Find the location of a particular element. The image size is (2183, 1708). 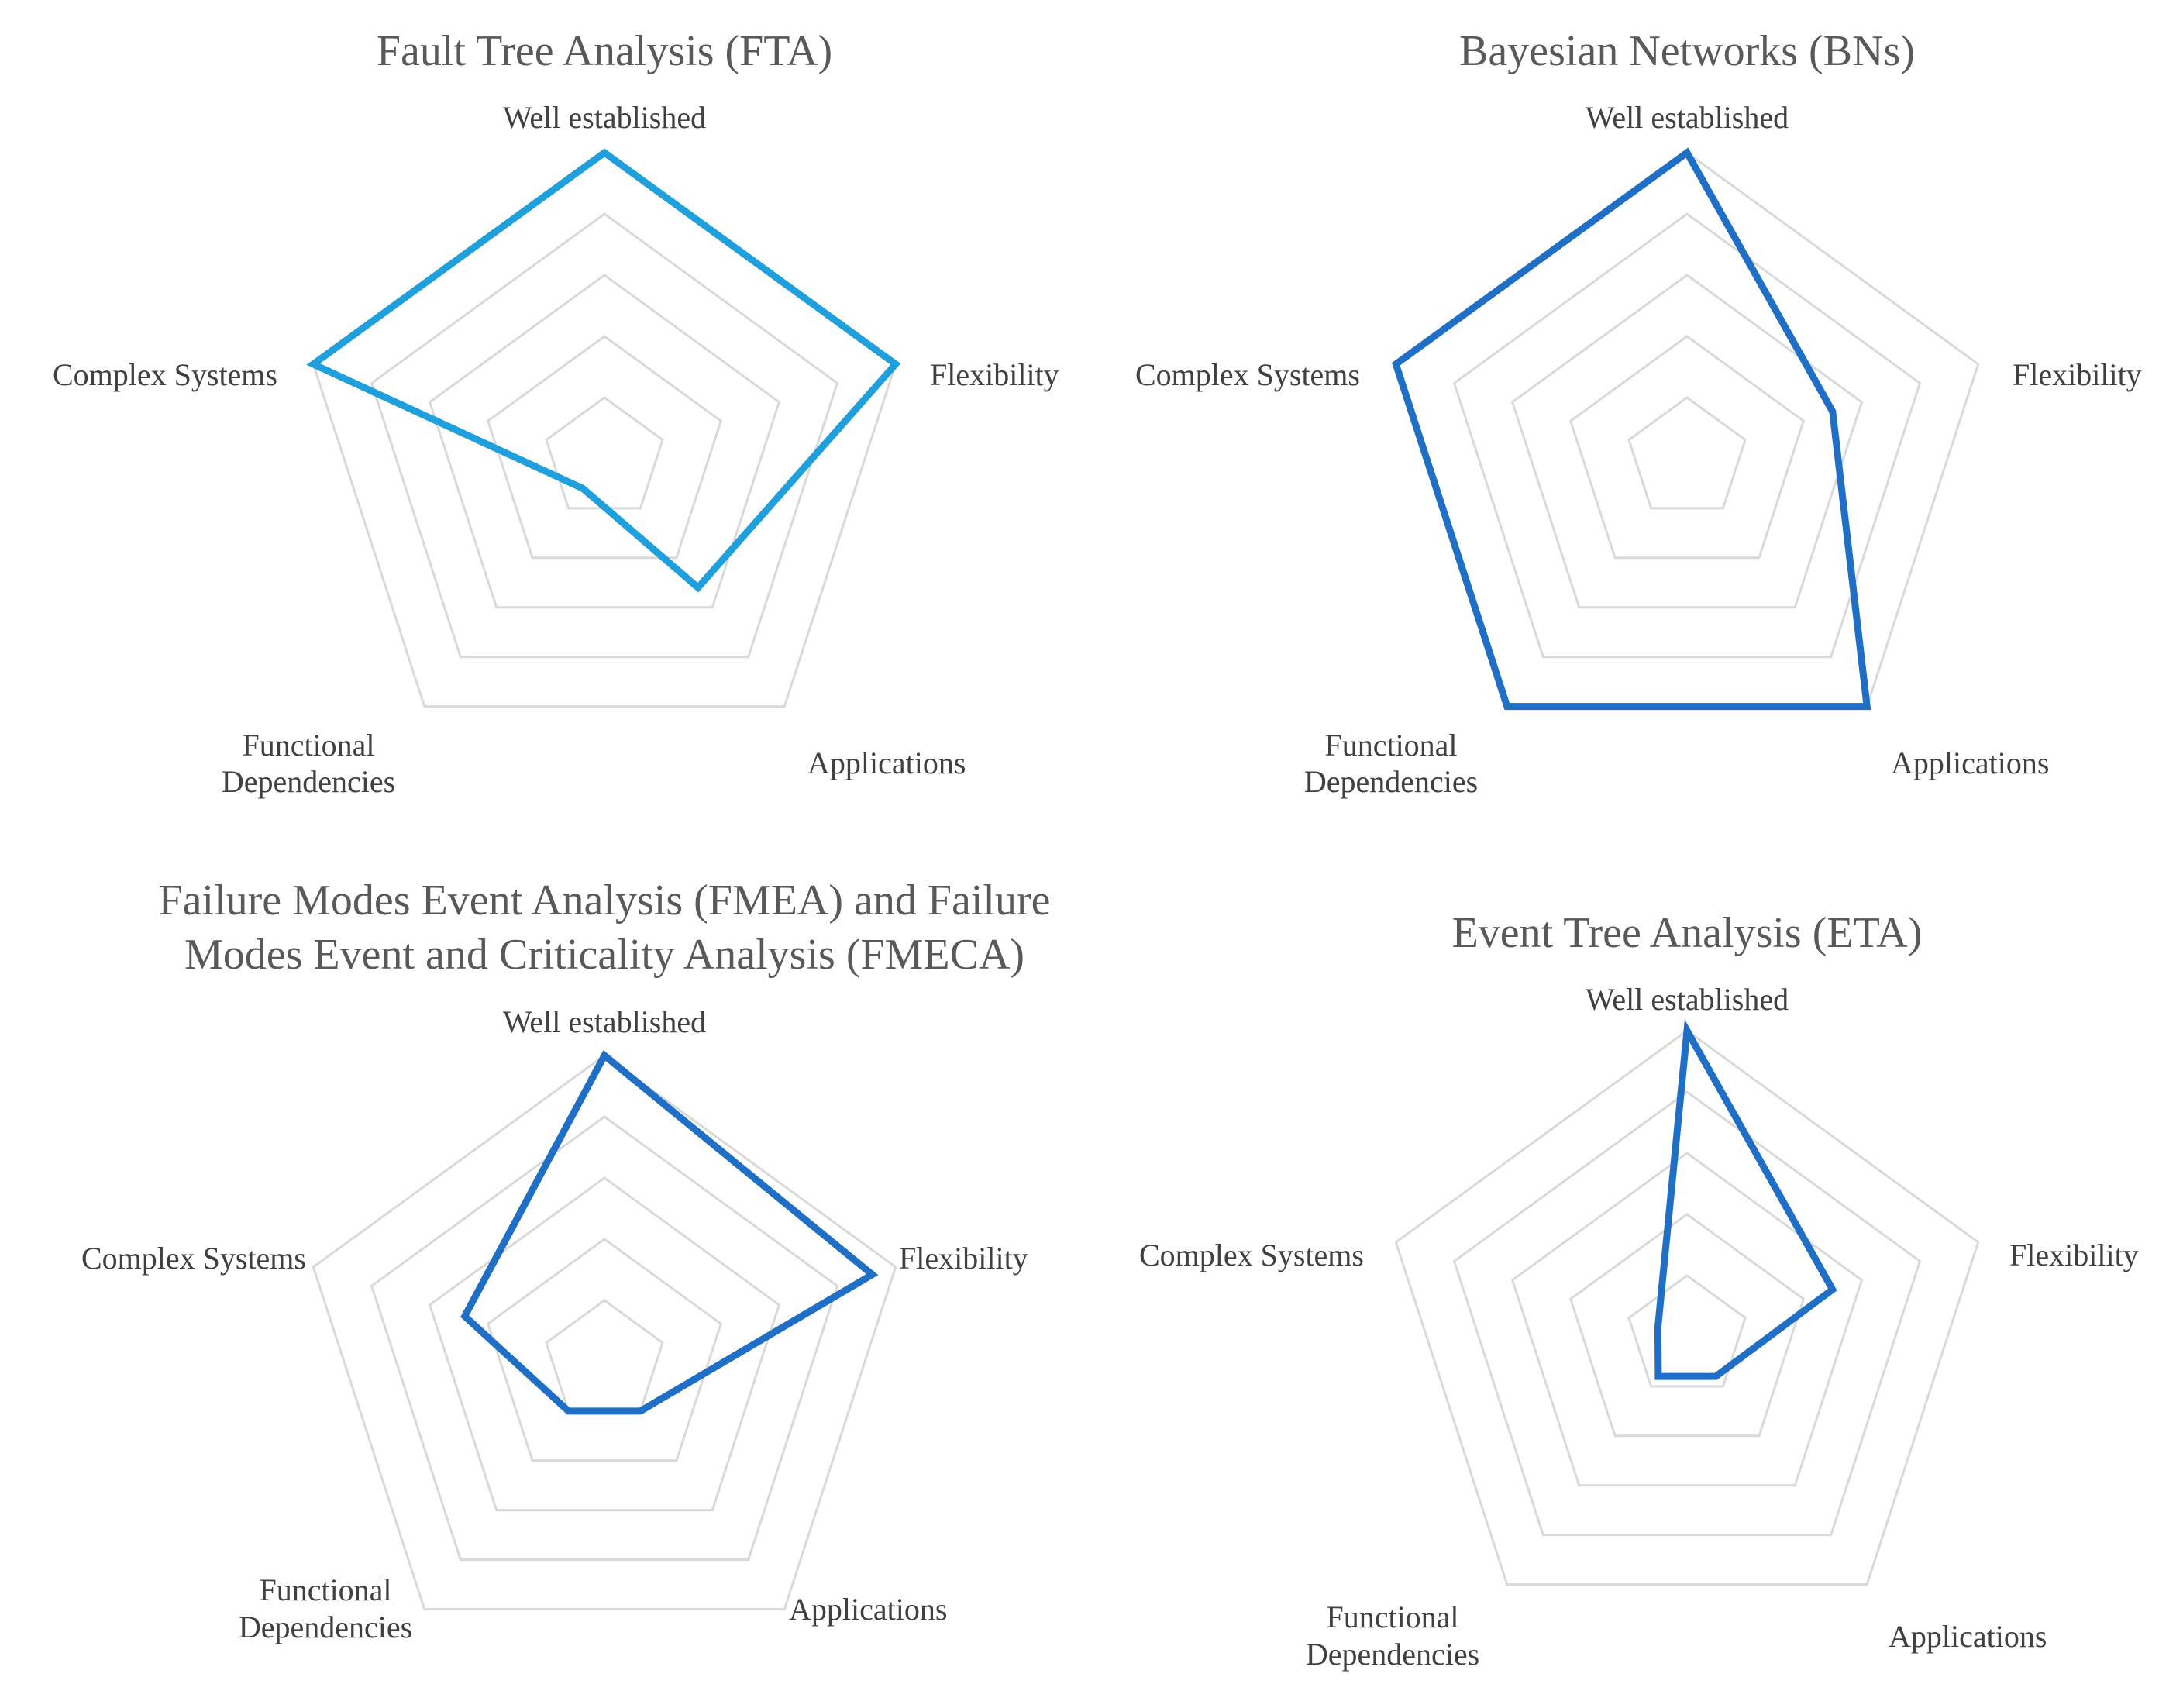

series-line-fta is located at coordinates (603, 371).